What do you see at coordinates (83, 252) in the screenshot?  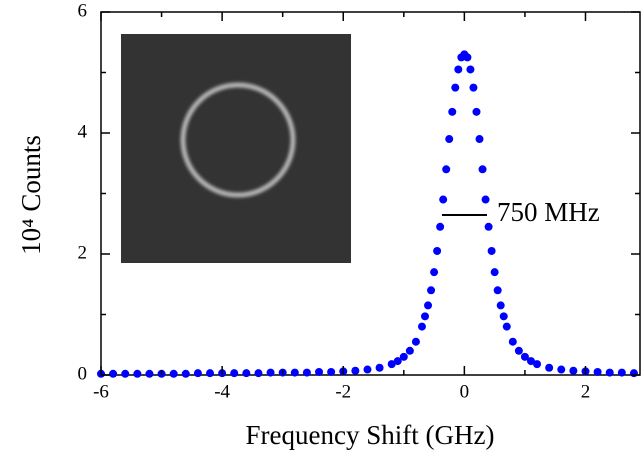 I see `y-tick-label: 2` at bounding box center [83, 252].